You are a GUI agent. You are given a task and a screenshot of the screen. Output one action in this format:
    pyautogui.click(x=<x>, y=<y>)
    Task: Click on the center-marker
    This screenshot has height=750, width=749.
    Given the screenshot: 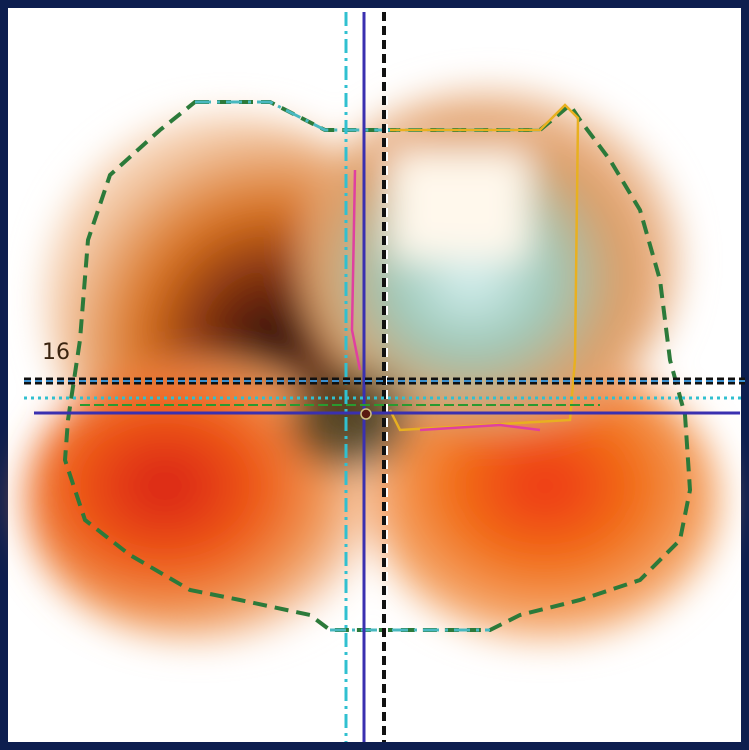 What is the action you would take?
    pyautogui.click(x=366, y=414)
    